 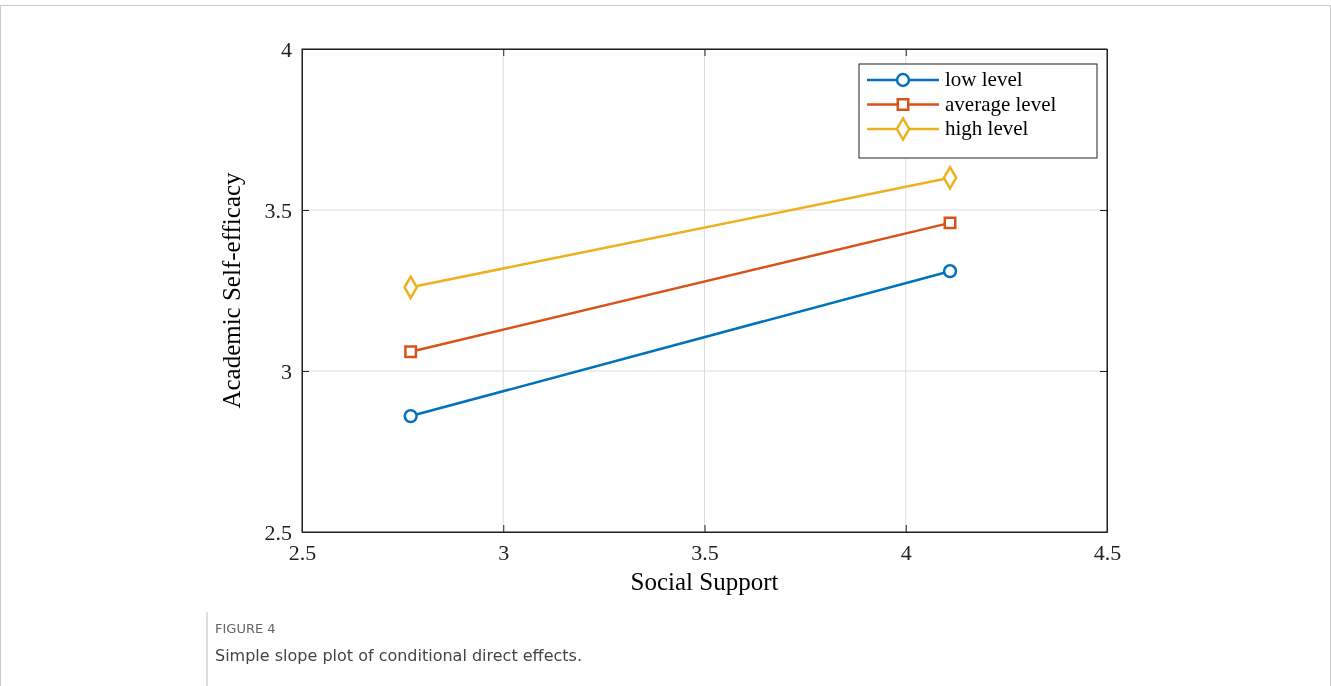 I want to click on legend-label: high level, so click(x=987, y=128).